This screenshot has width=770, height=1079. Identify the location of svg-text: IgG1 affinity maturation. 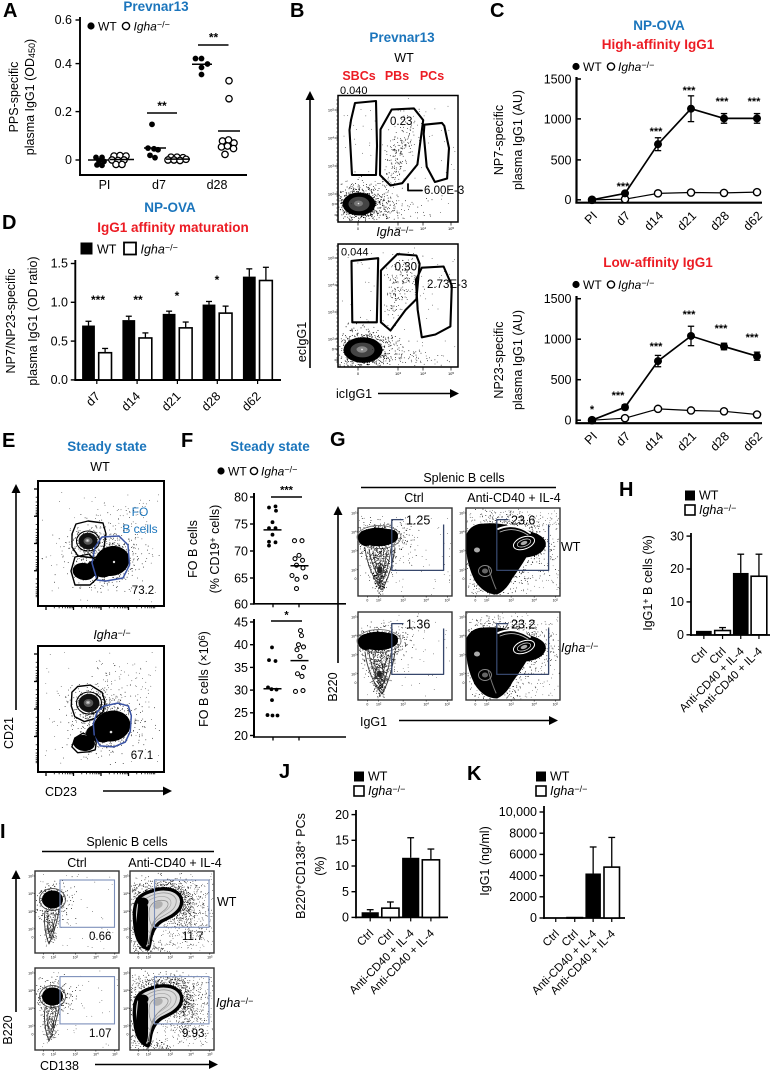
(173, 227).